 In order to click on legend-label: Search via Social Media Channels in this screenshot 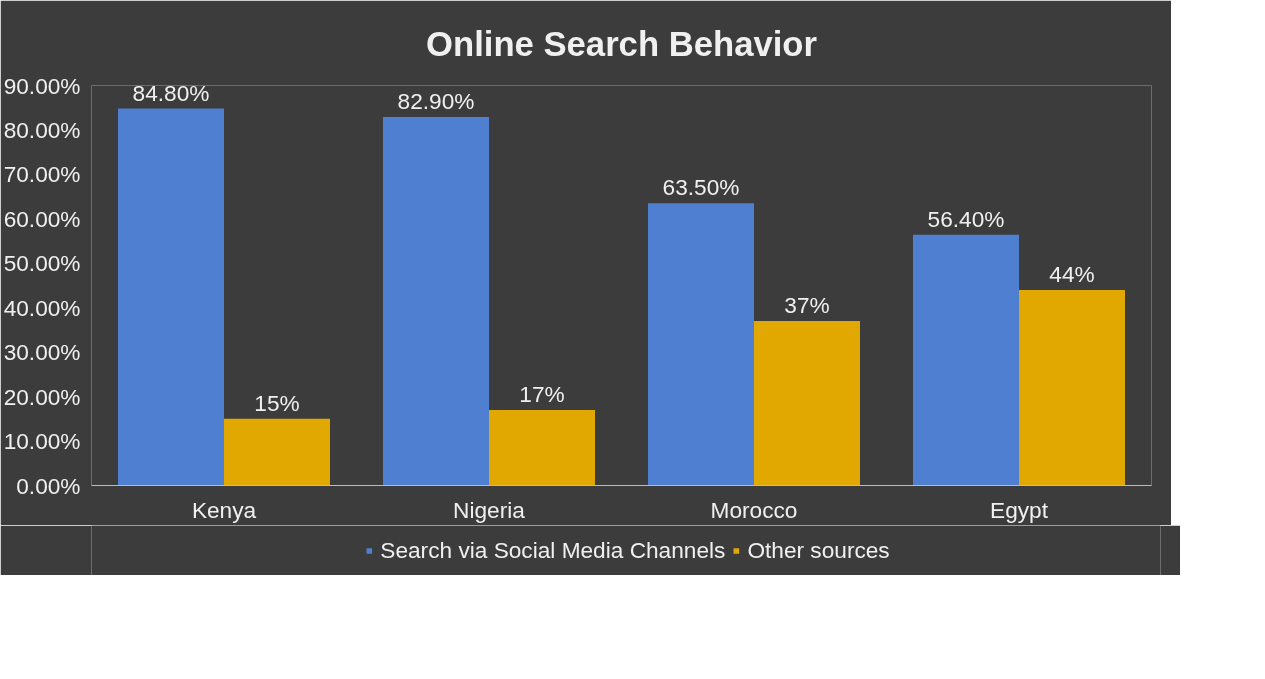, I will do `click(553, 550)`.